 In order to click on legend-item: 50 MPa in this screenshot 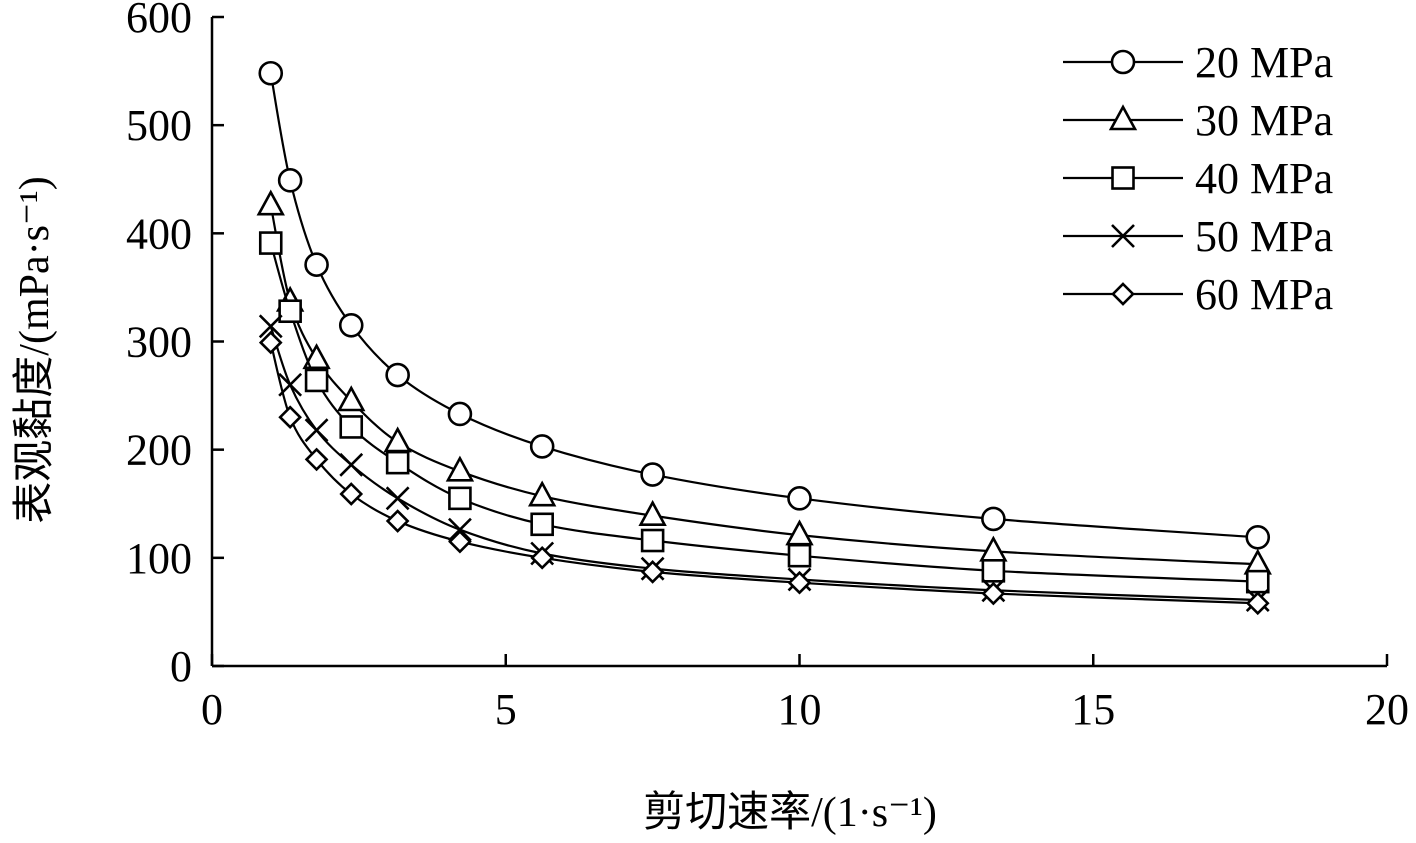, I will do `click(1198, 236)`.